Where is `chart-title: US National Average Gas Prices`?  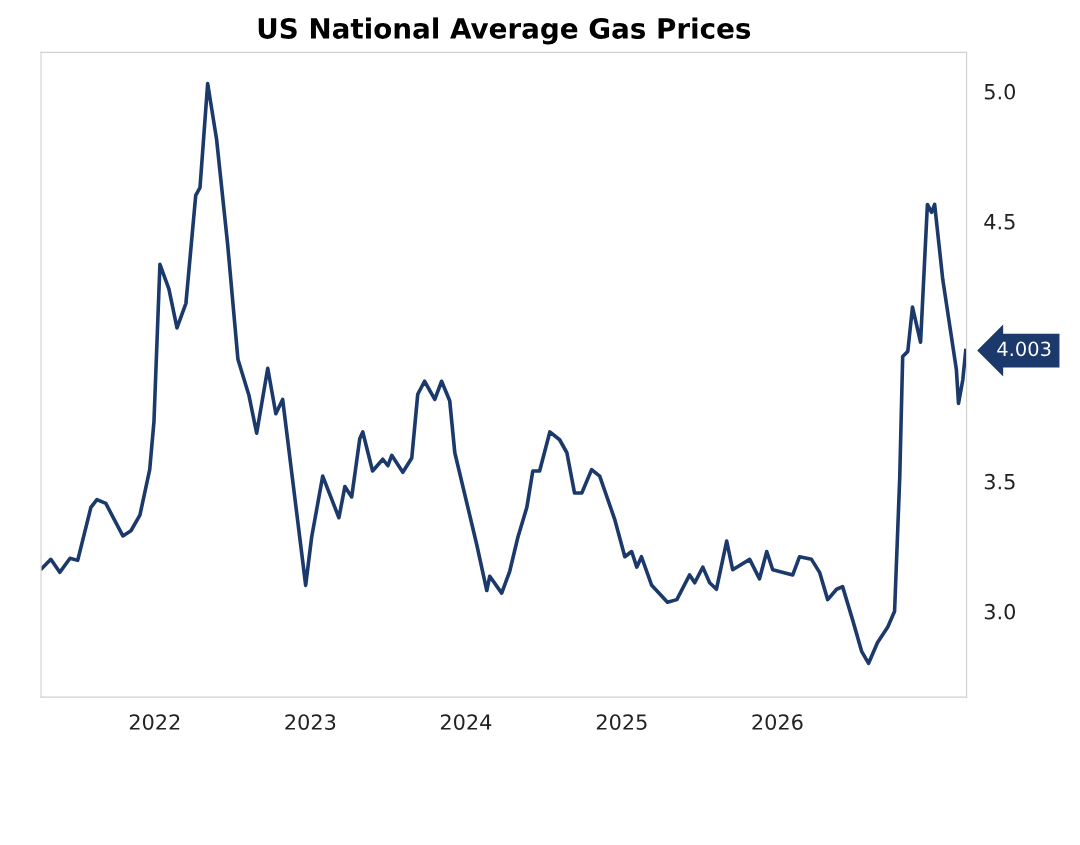 chart-title: US National Average Gas Prices is located at coordinates (504, 31).